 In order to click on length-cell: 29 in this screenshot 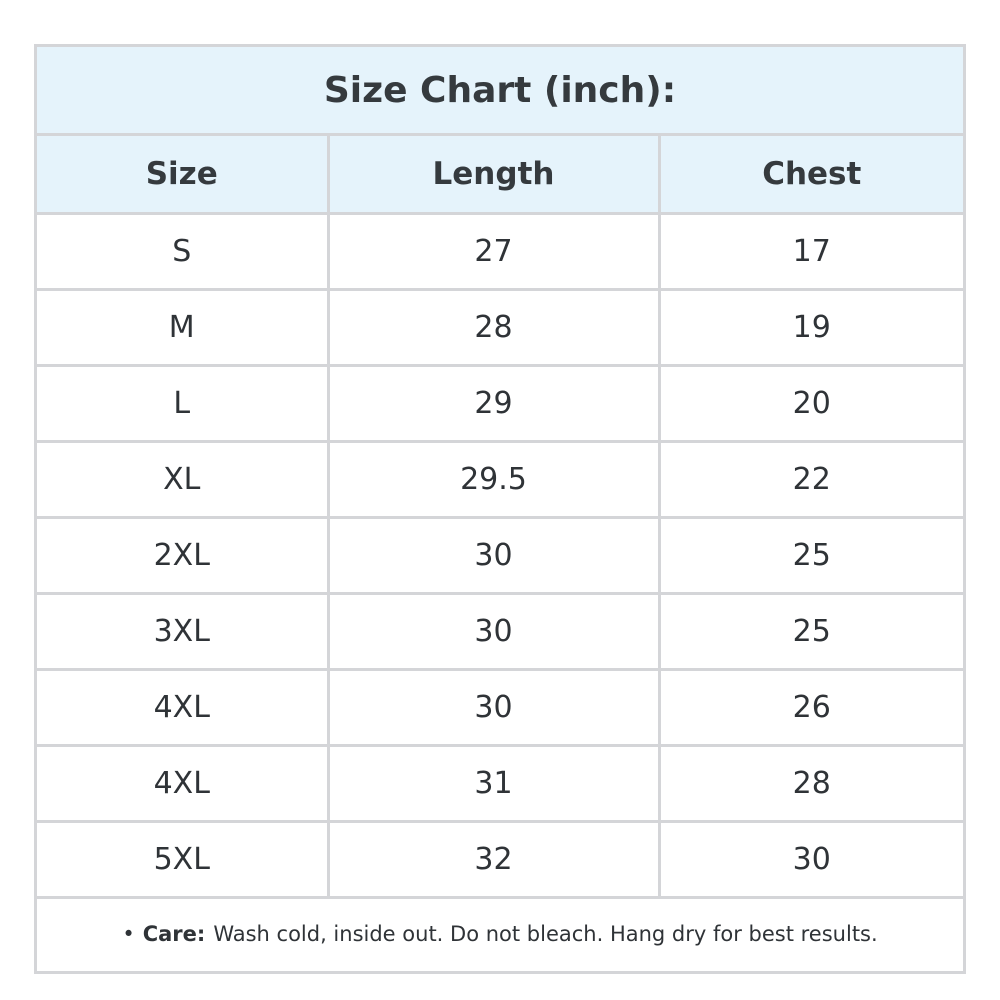, I will do `click(493, 403)`.